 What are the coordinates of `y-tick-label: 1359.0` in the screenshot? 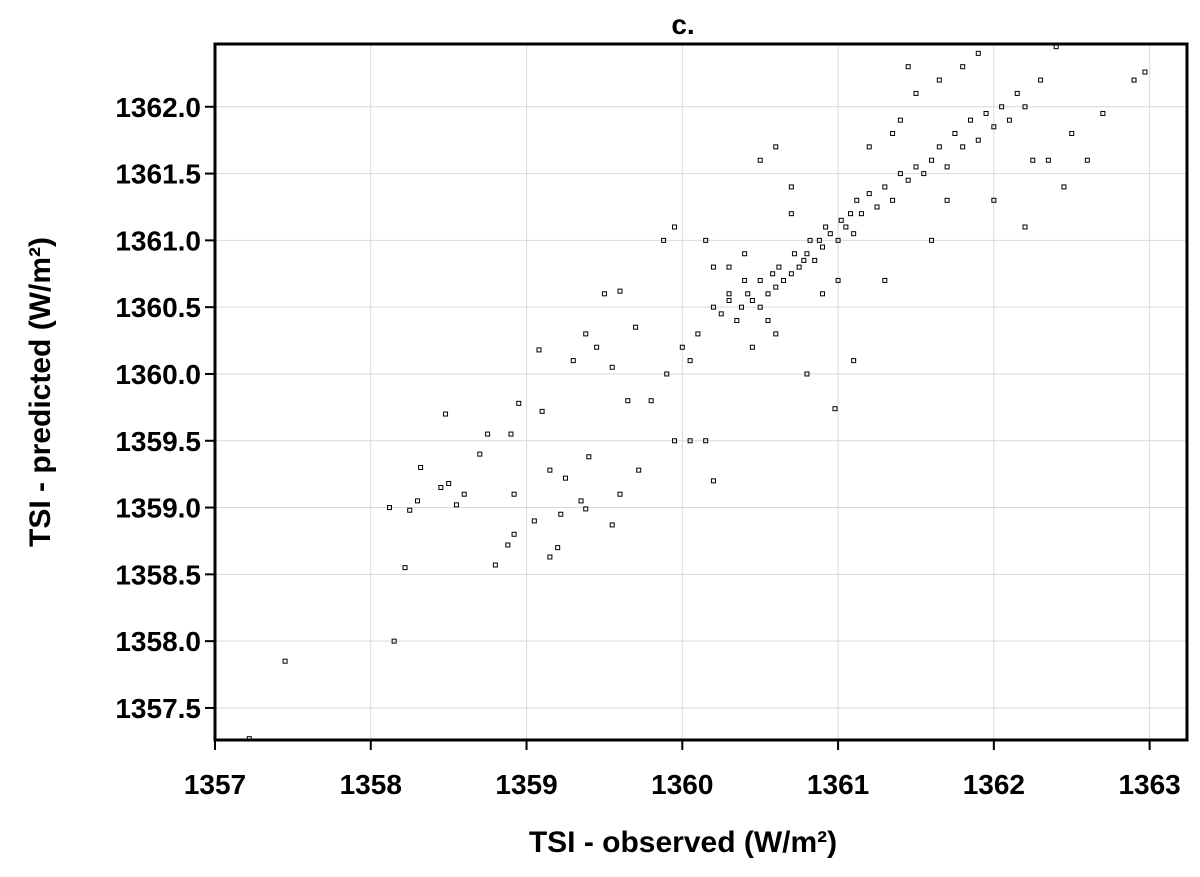 It's located at (158, 508).